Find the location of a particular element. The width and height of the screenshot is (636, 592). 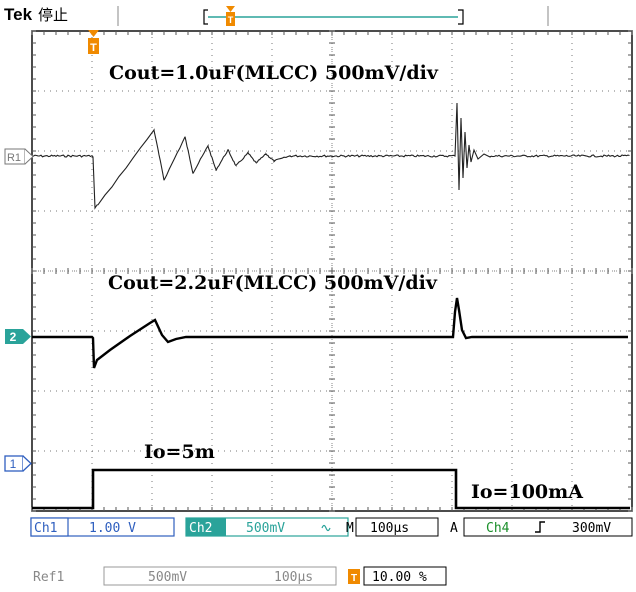

trigger-time-marker: T is located at coordinates (93, 42).